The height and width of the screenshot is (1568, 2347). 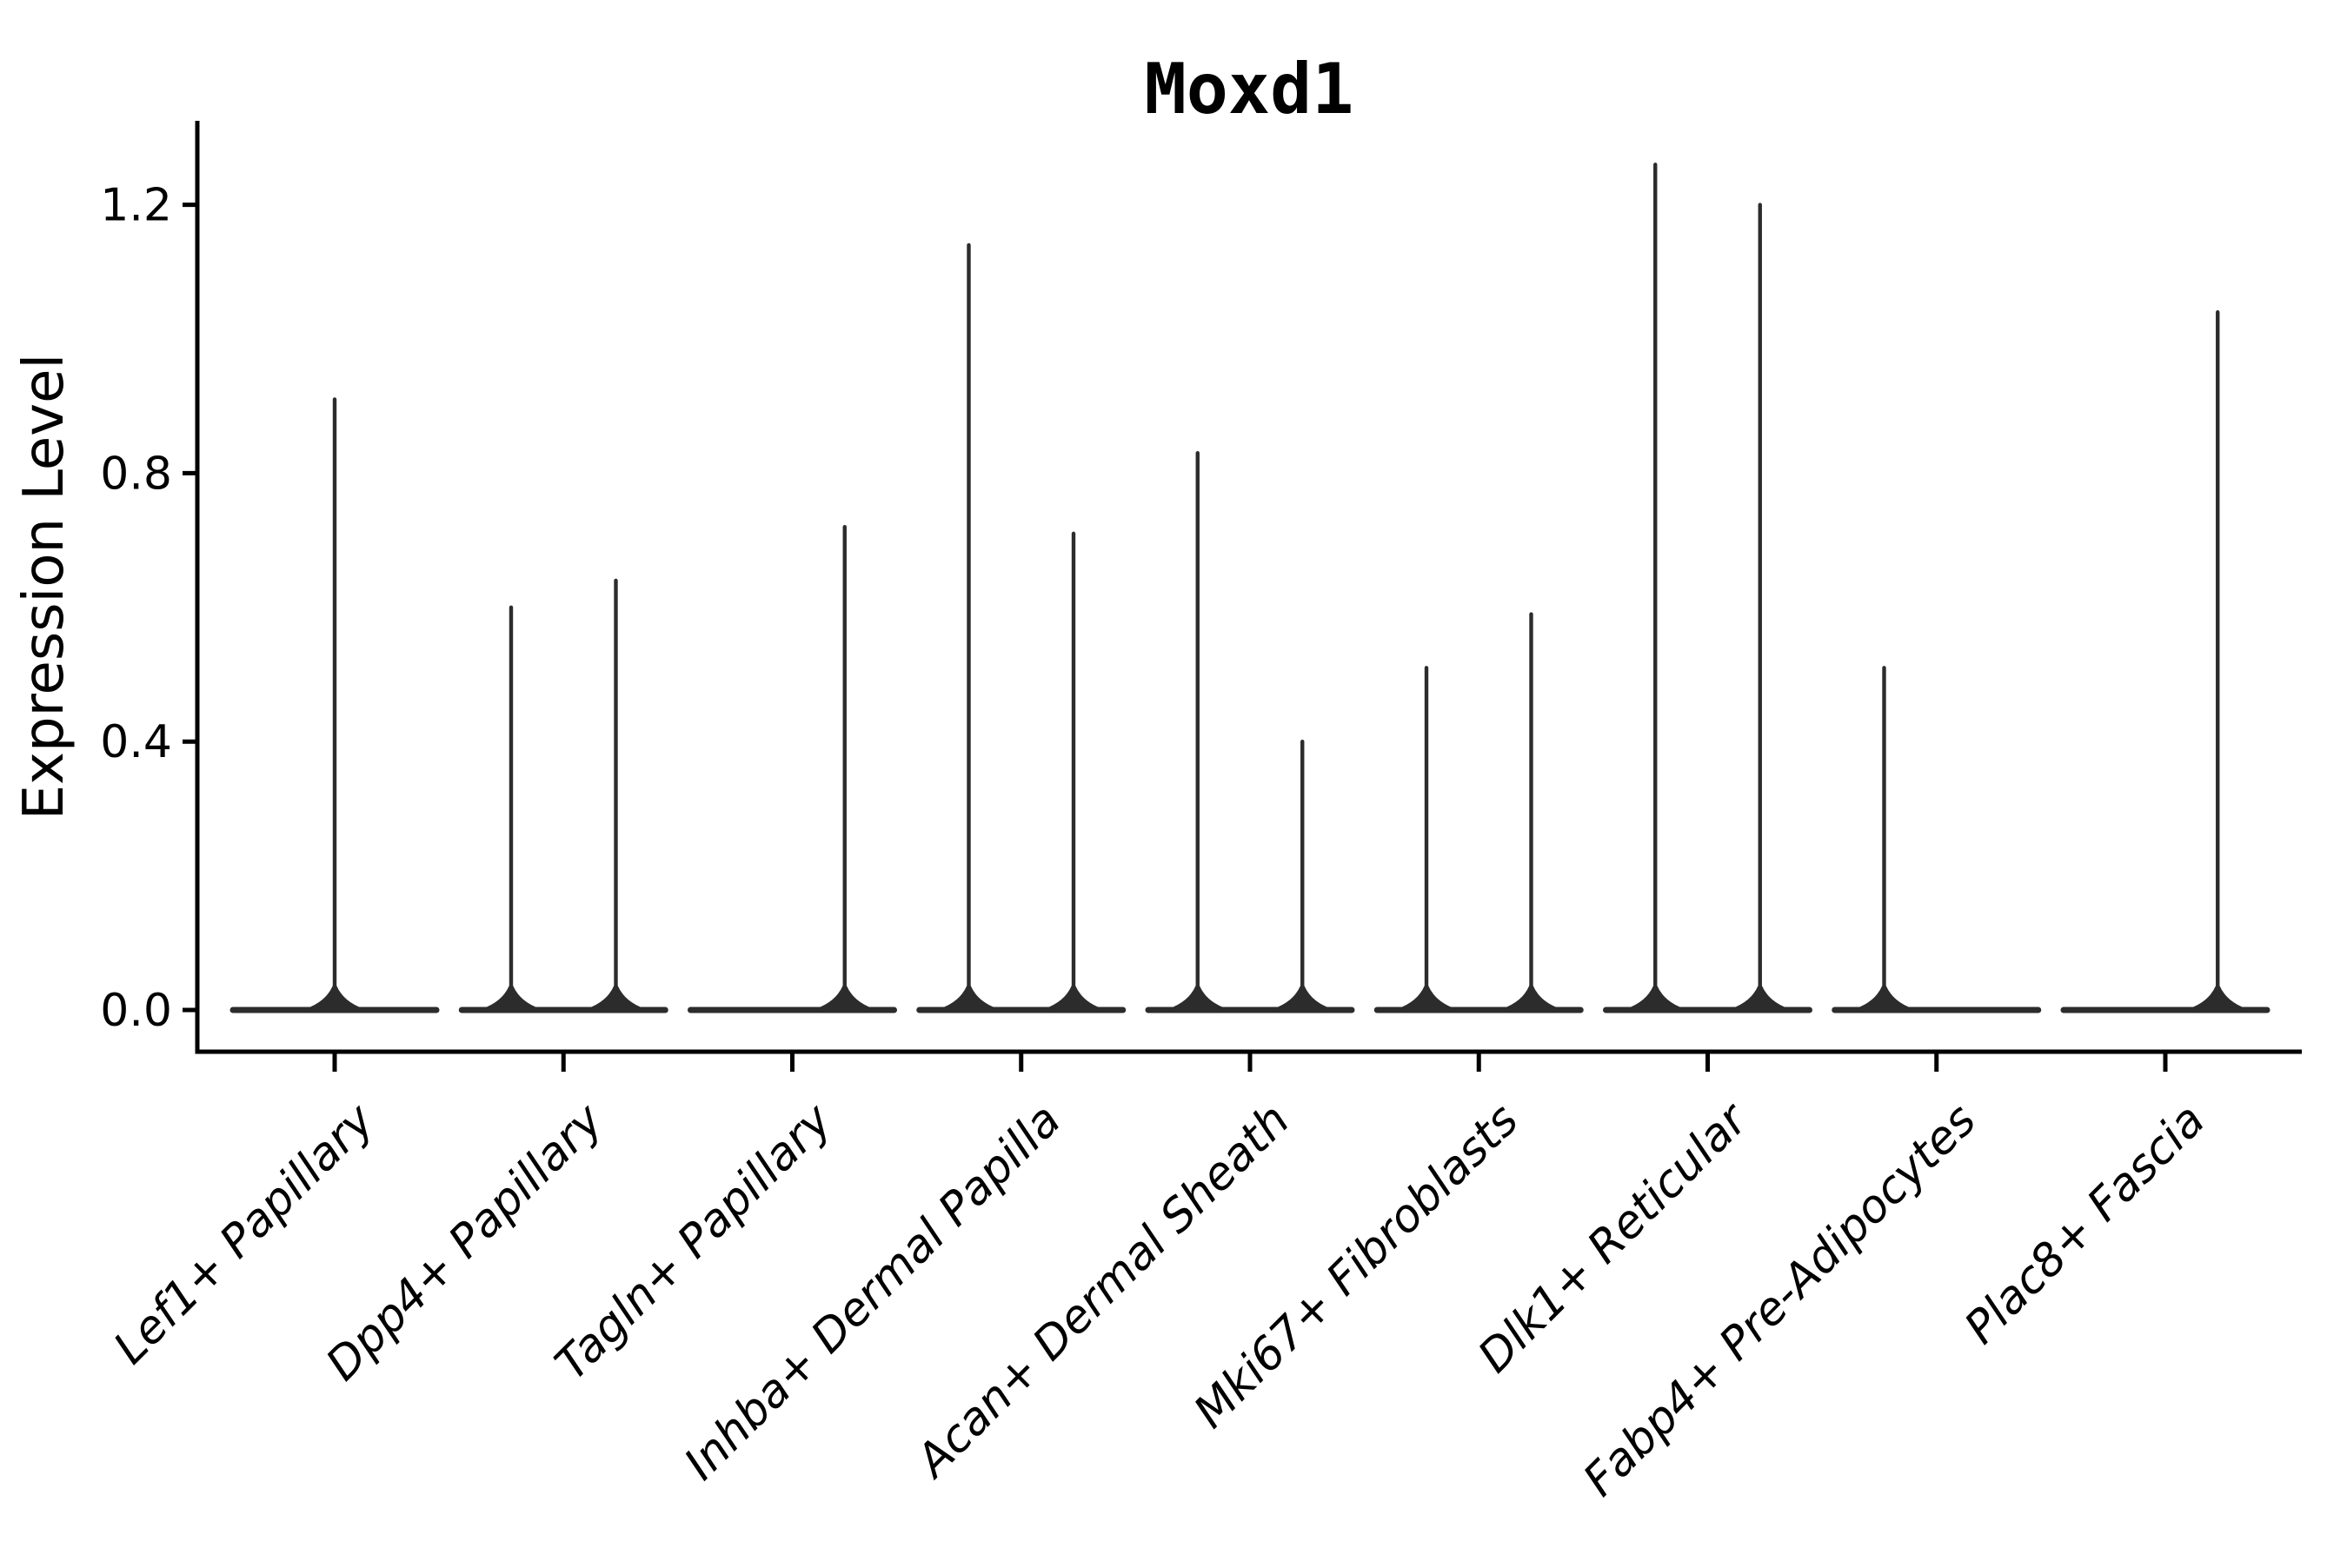 What do you see at coordinates (136, 1011) in the screenshot?
I see `y-tick-label: 0.0` at bounding box center [136, 1011].